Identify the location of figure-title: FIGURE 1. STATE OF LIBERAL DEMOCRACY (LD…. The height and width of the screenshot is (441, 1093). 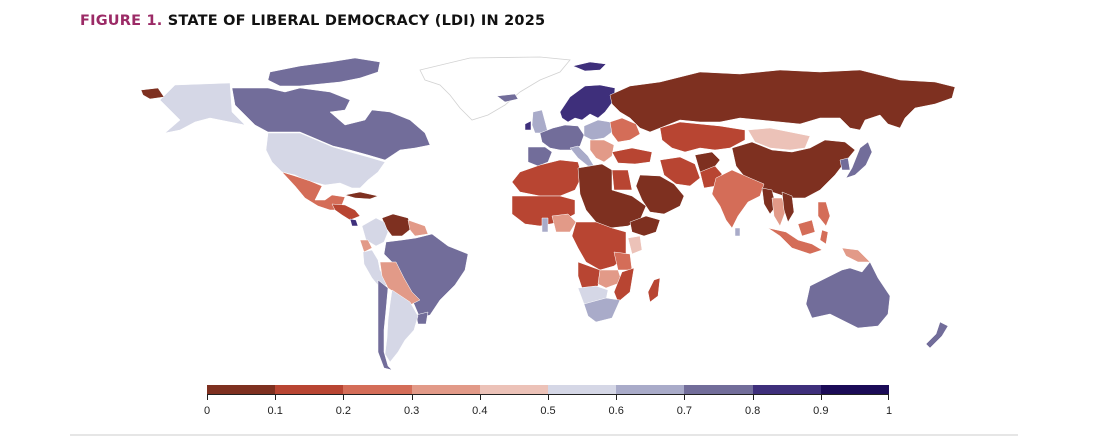
(312, 21).